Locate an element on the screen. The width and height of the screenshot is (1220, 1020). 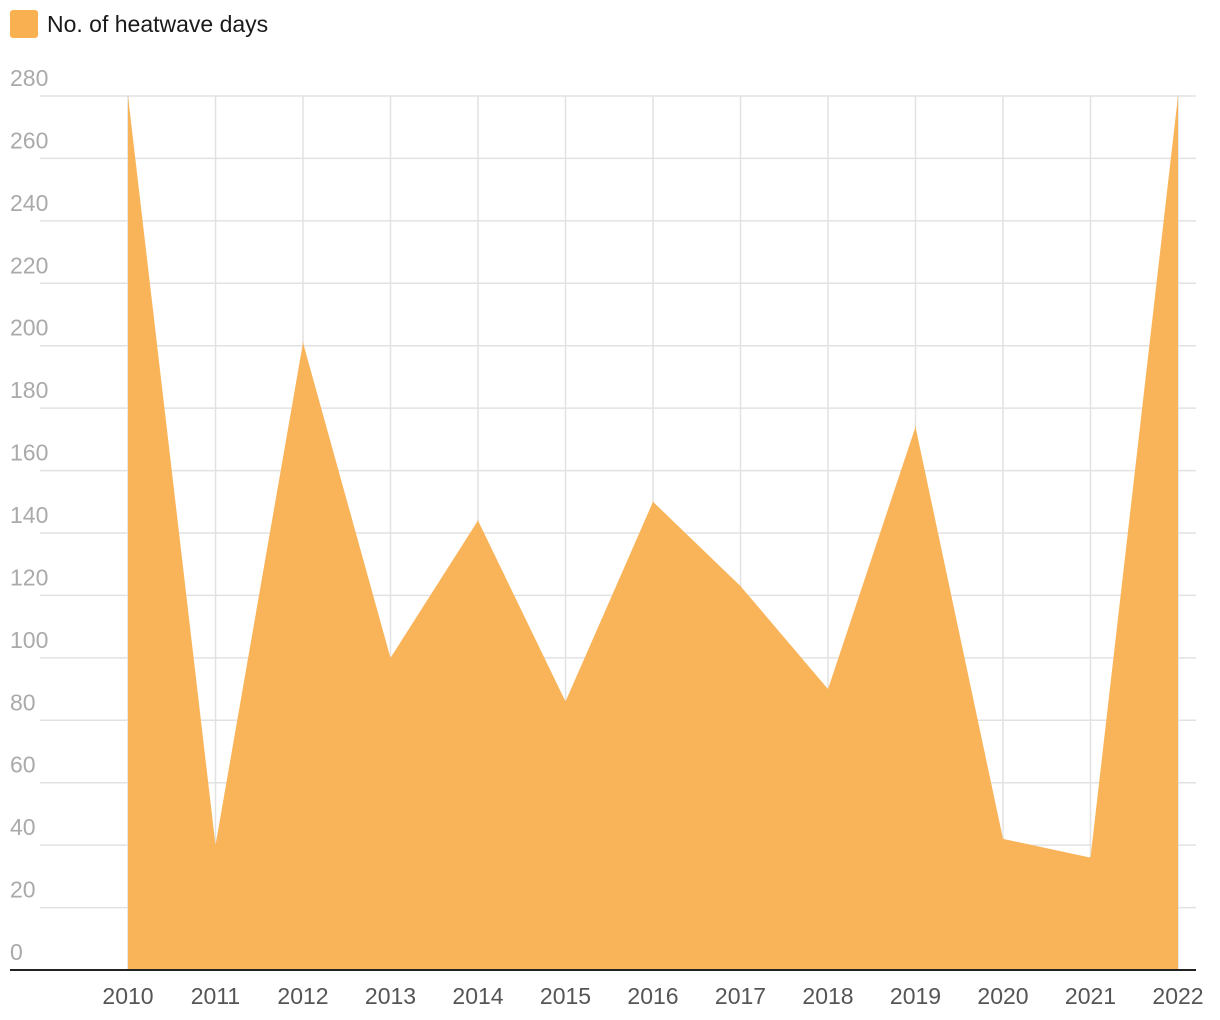
x-tick-label: 2021 is located at coordinates (1090, 996).